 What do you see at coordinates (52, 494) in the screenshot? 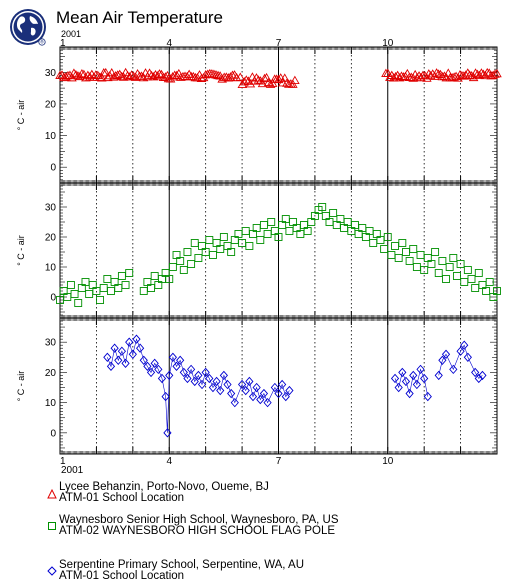
I see `triangle-marker-icon` at bounding box center [52, 494].